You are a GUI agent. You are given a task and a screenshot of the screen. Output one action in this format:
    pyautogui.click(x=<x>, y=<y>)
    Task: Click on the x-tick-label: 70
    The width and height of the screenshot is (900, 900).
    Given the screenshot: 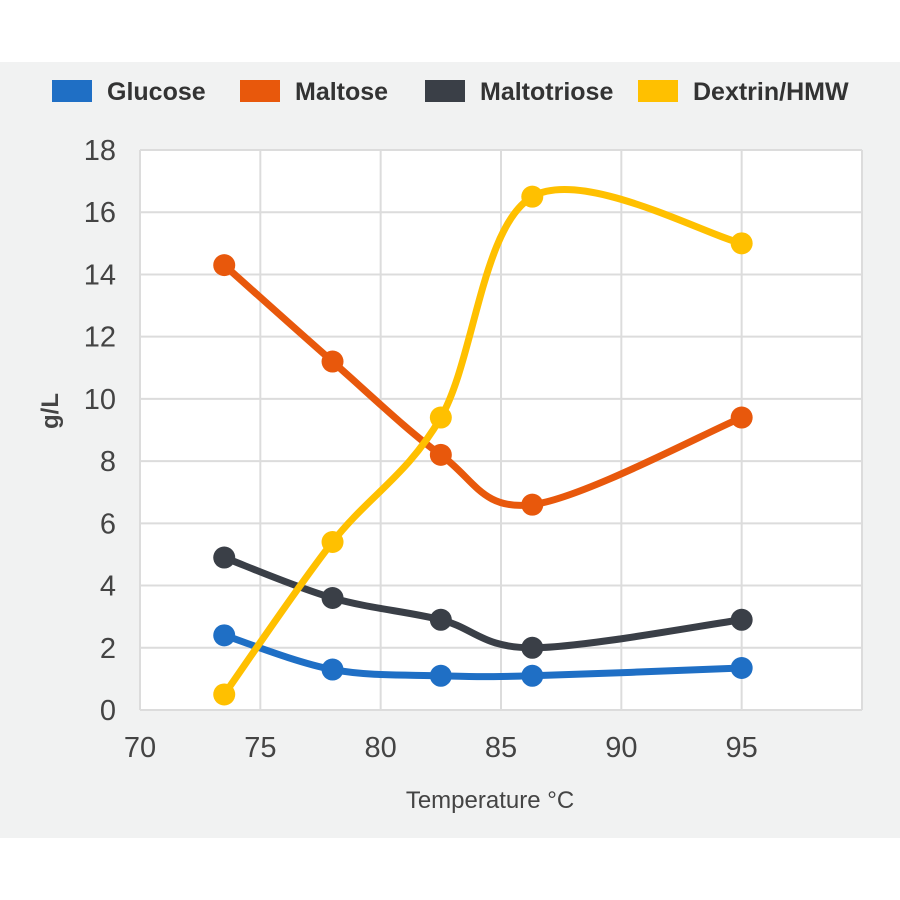 What is the action you would take?
    pyautogui.click(x=140, y=748)
    